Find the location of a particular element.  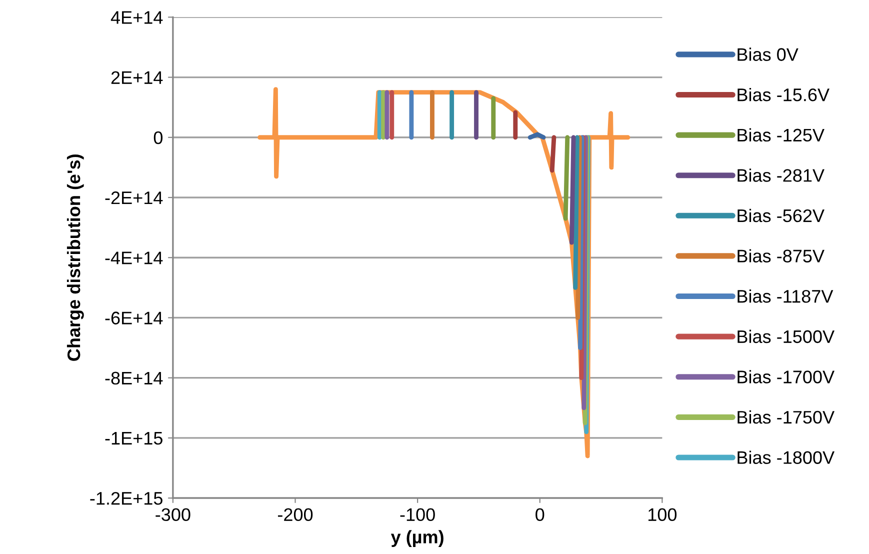

legend-label: Bias 0V is located at coordinates (768, 54).